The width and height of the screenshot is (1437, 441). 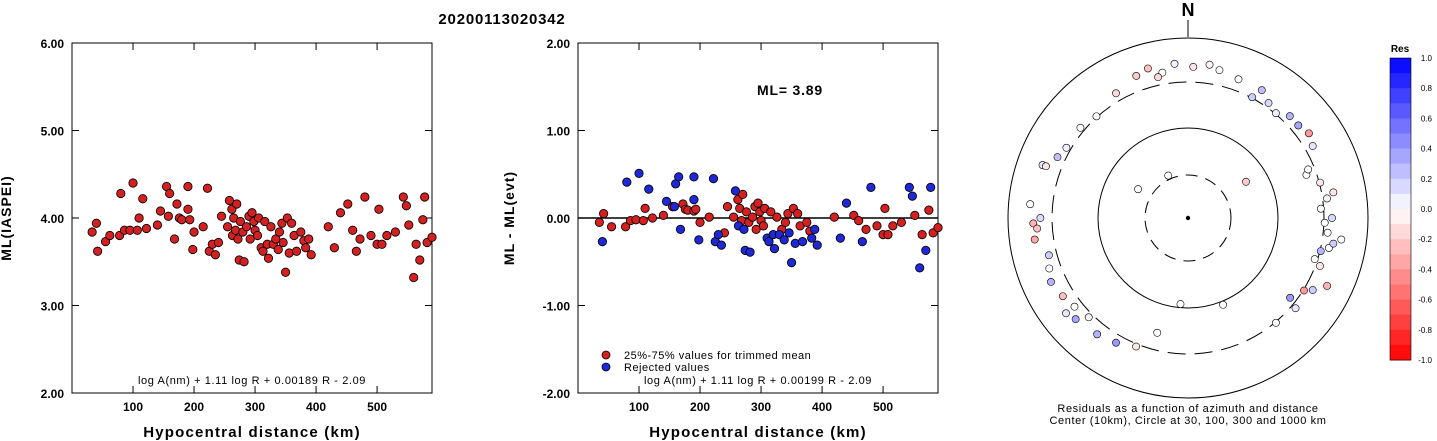 I want to click on colorbar-tick-label: 0.4, so click(x=1427, y=149).